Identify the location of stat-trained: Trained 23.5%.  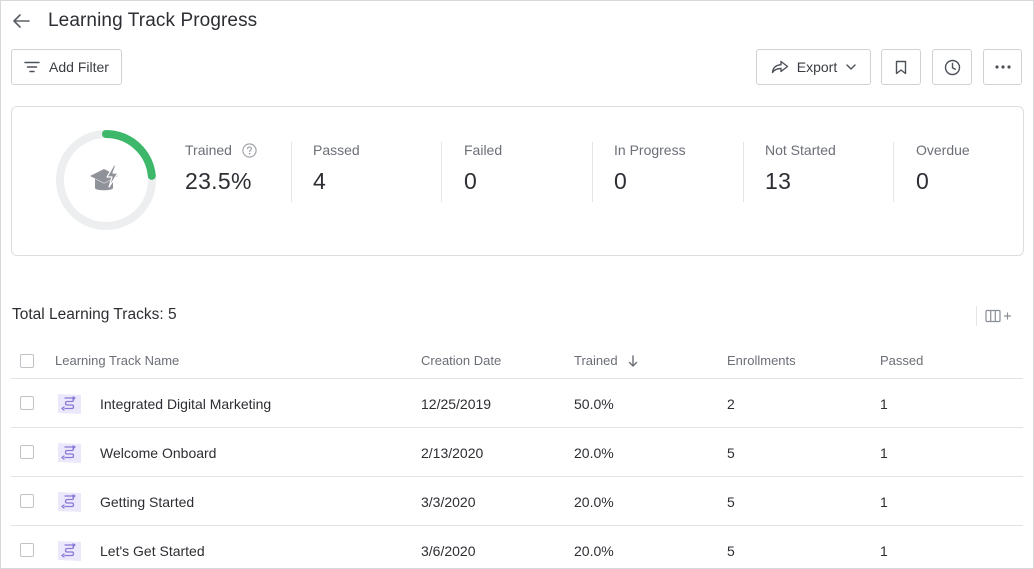
(221, 174).